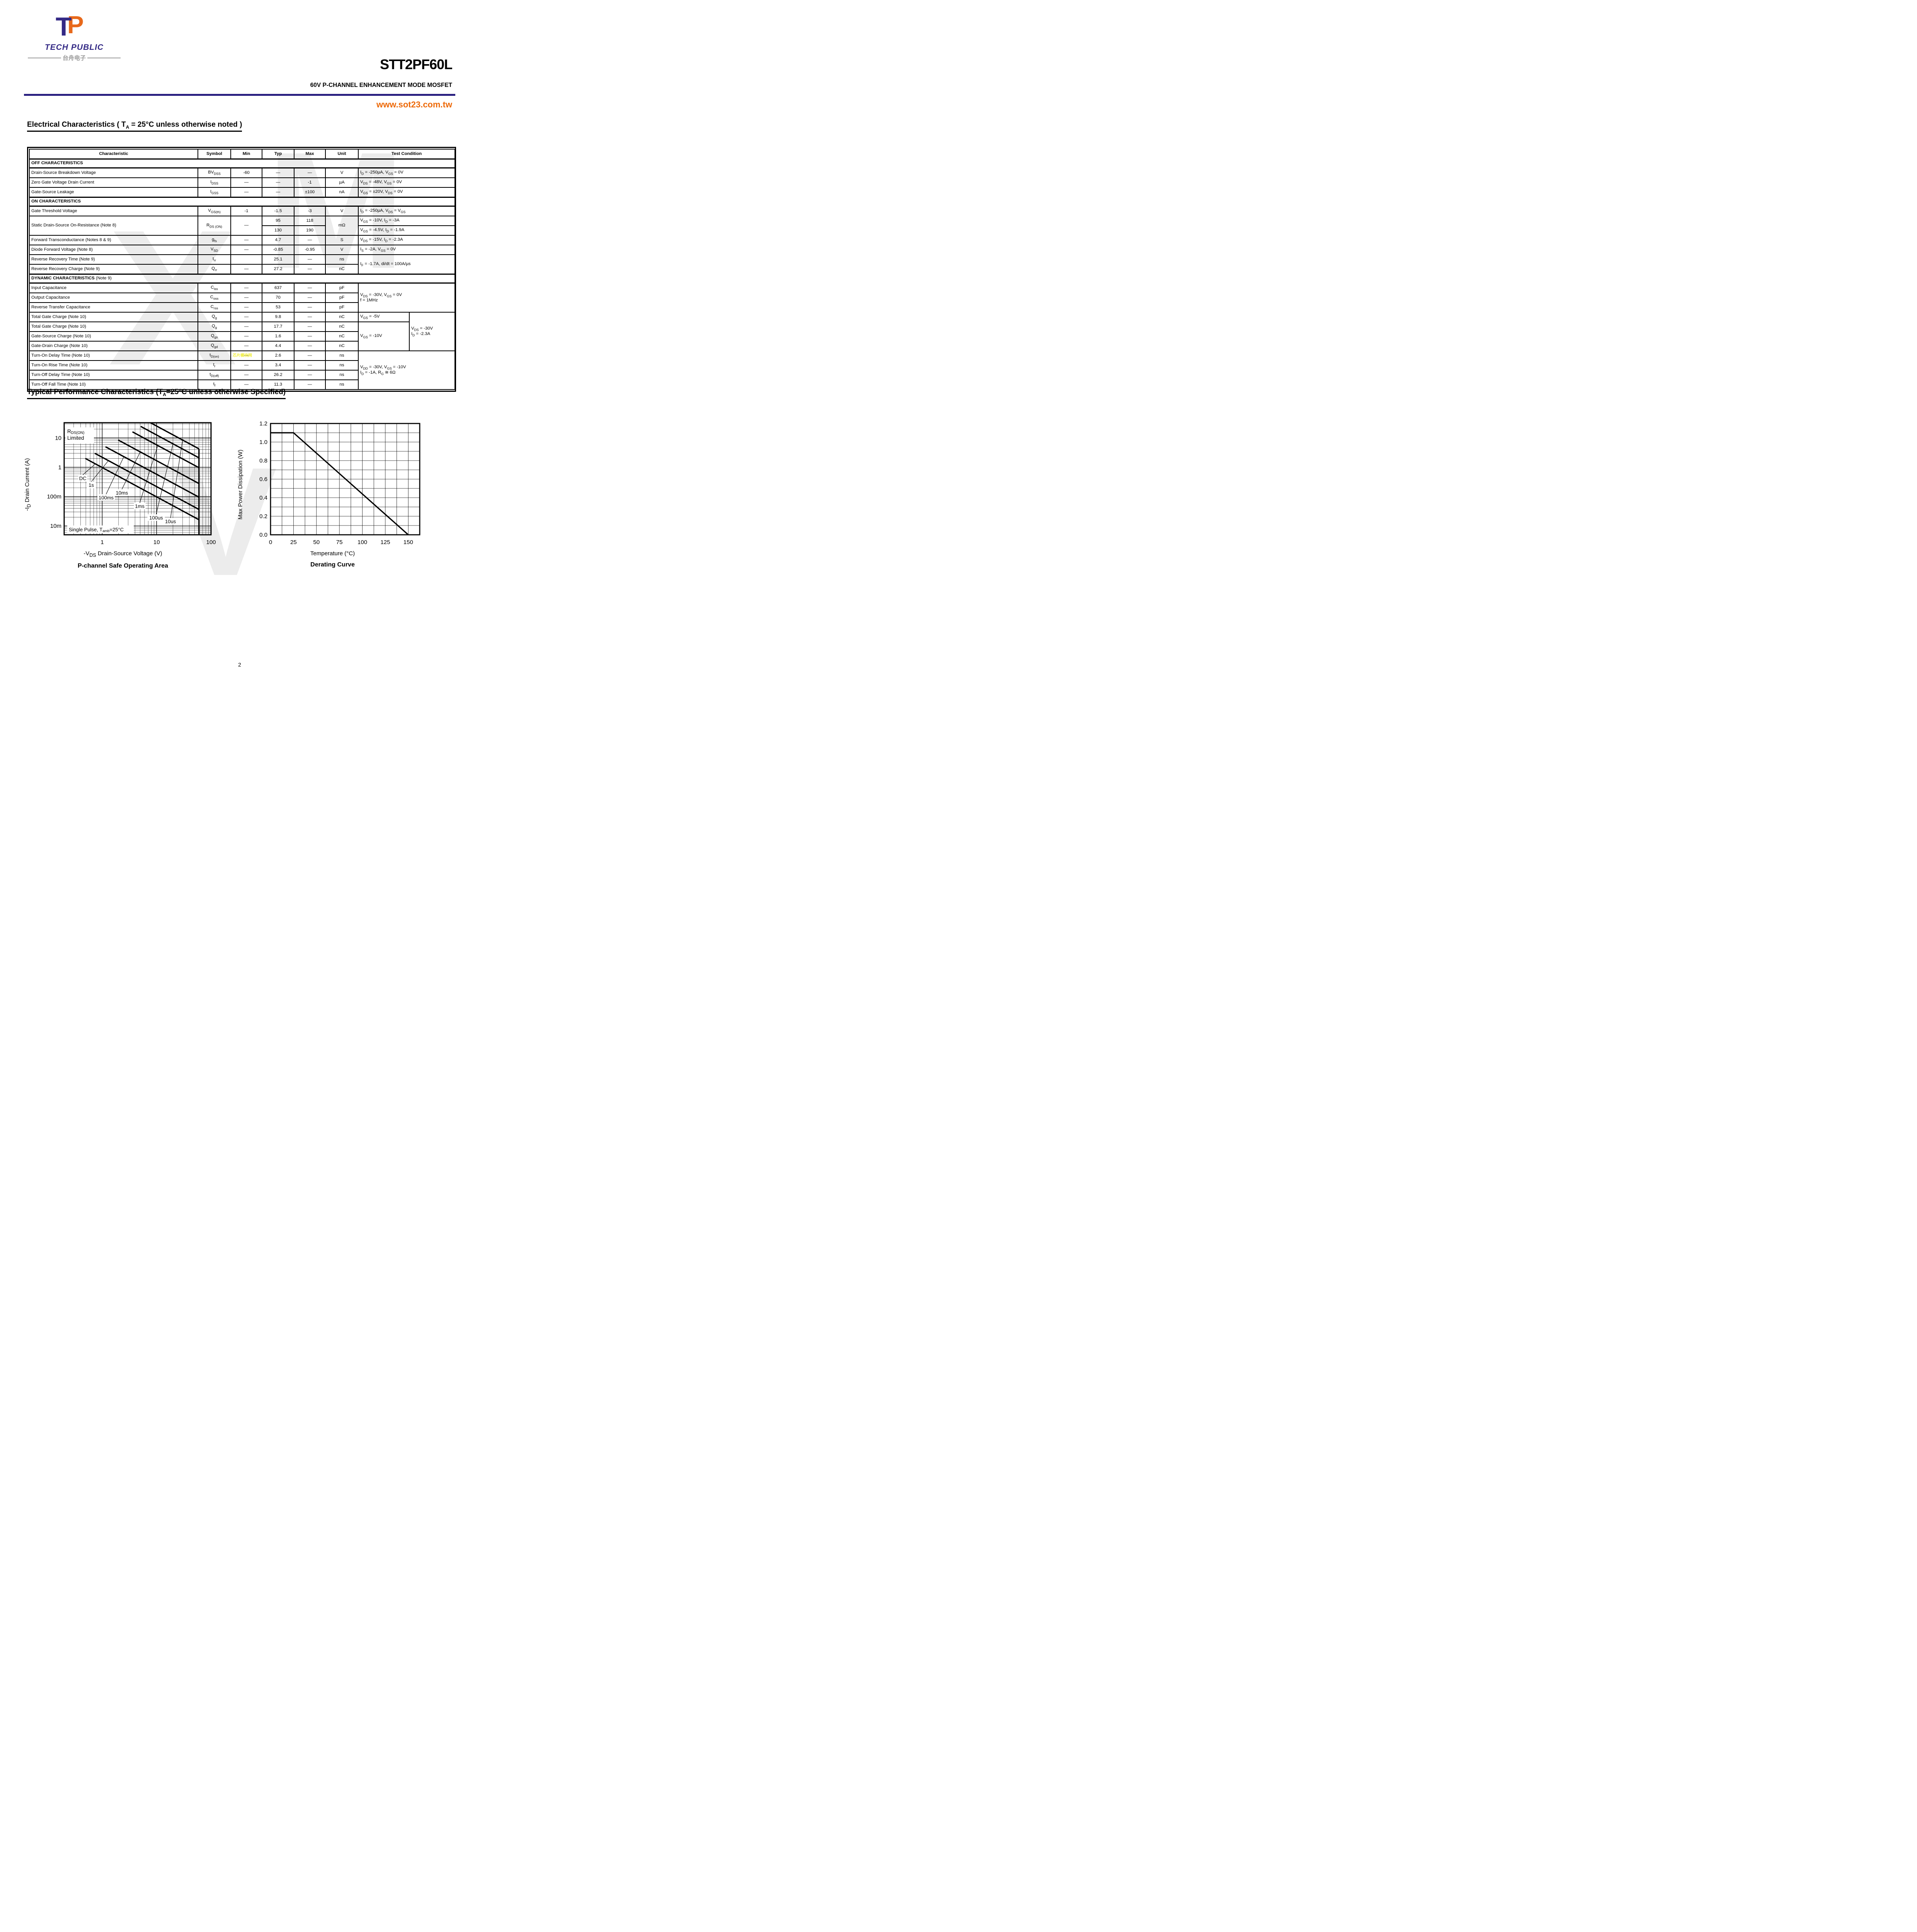  I want to click on table-cell: 95, so click(278, 221).